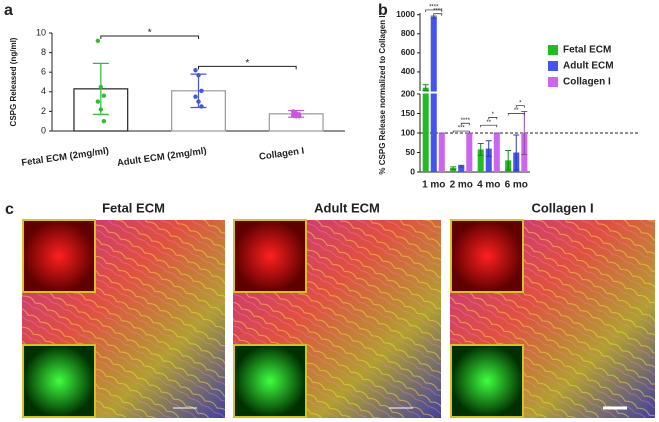 The image size is (659, 422). Describe the element at coordinates (383, 10) in the screenshot. I see `panel-label: b` at that location.